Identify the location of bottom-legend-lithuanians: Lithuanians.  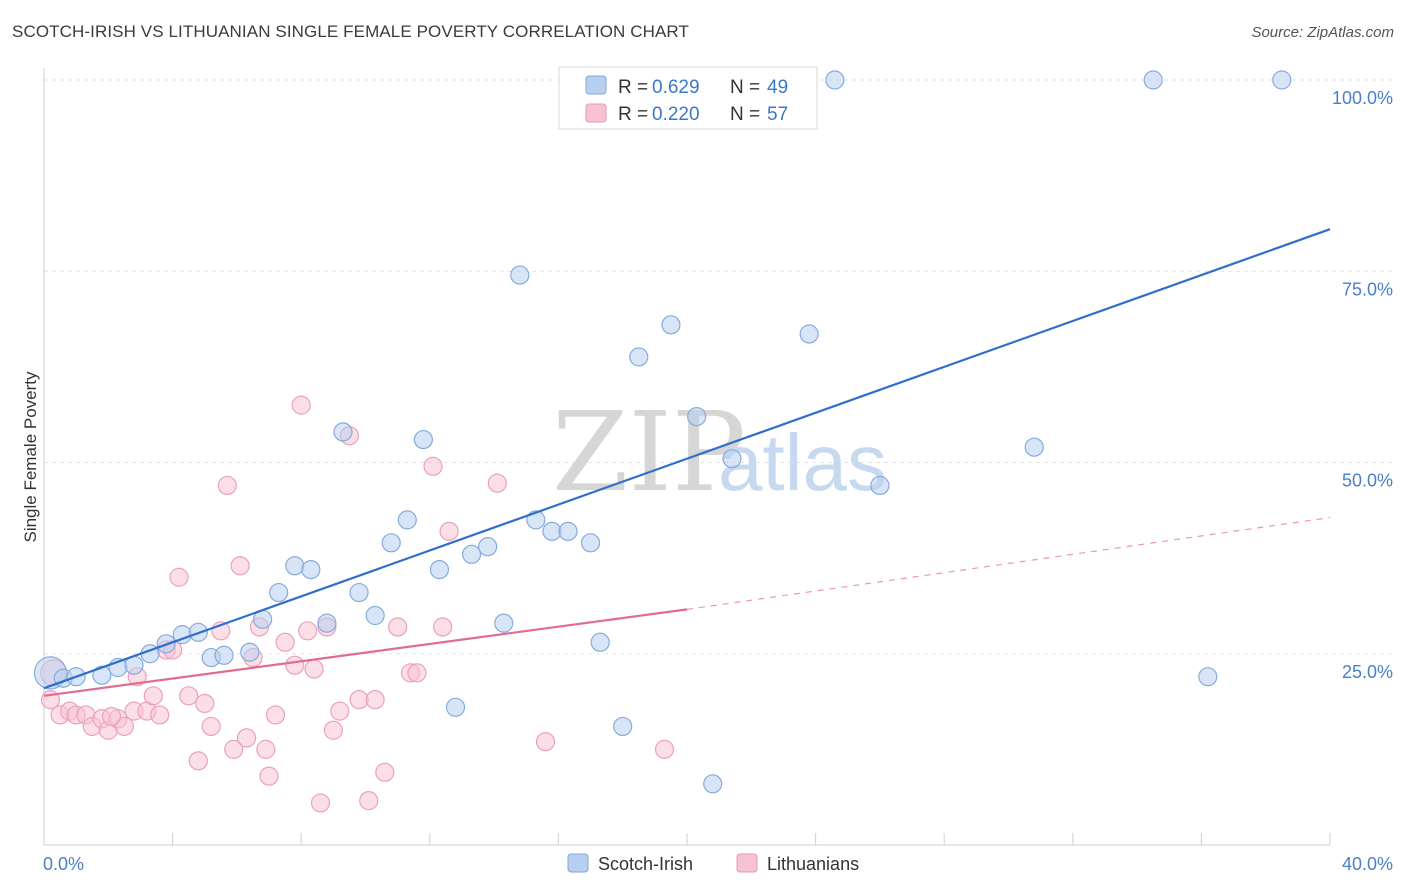
(813, 864).